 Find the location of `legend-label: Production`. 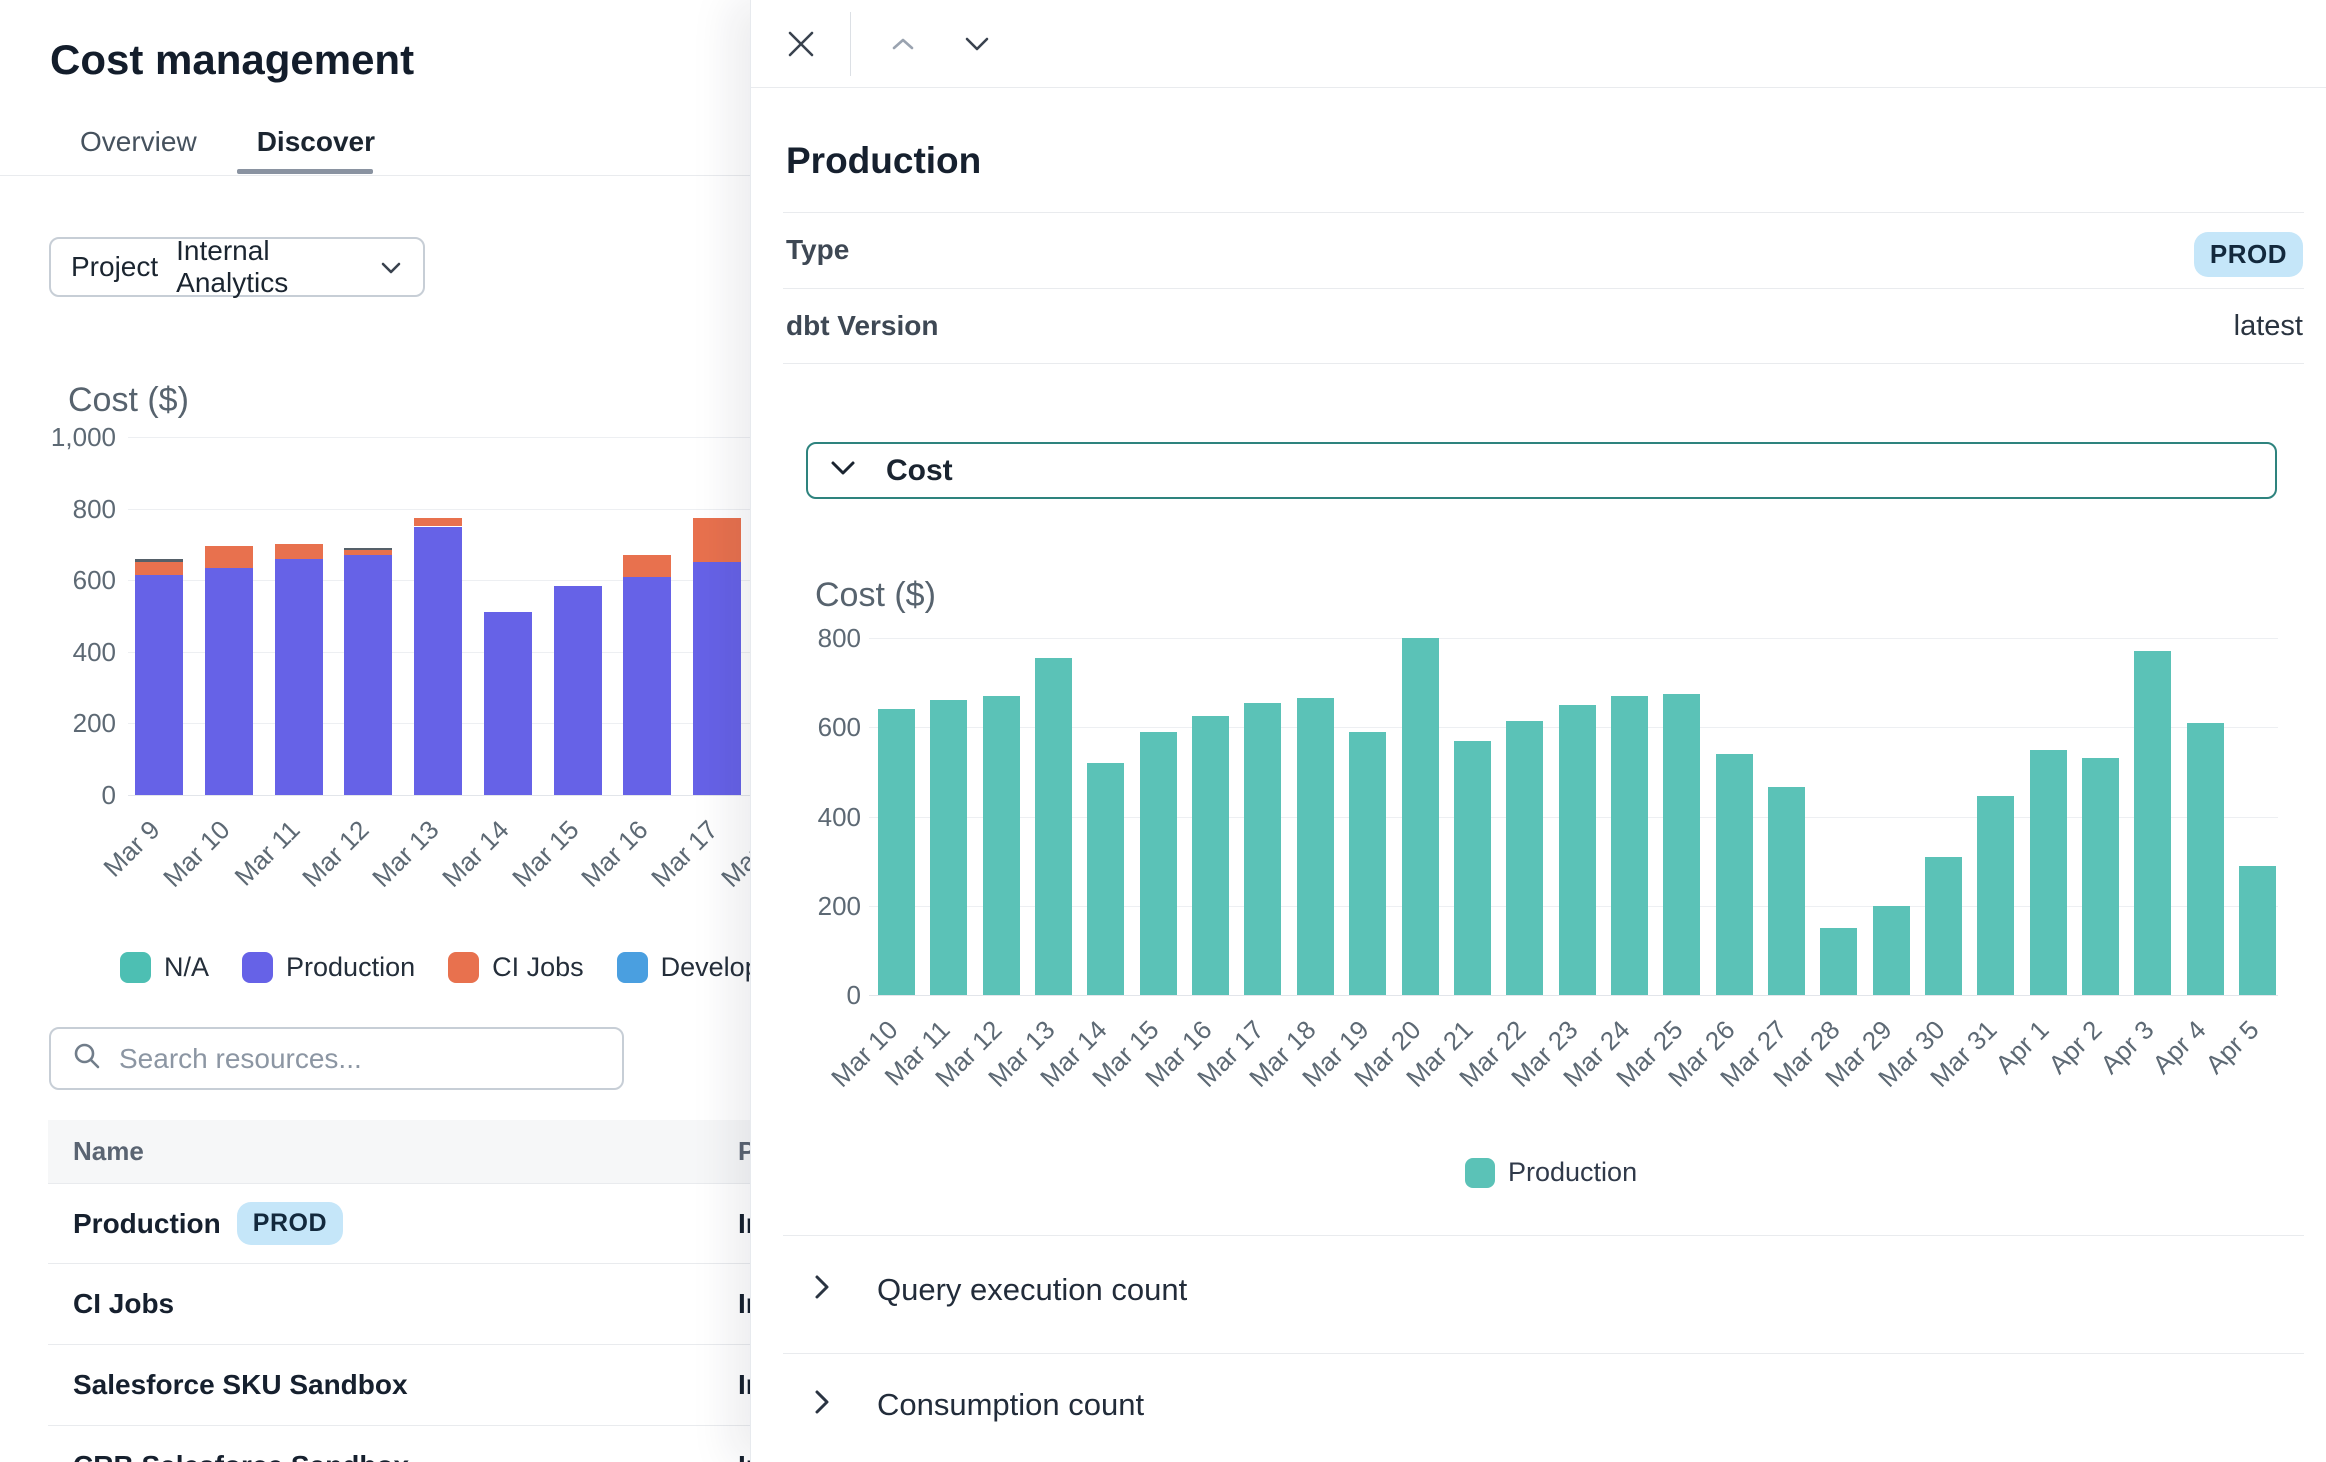

legend-label: Production is located at coordinates (351, 967).